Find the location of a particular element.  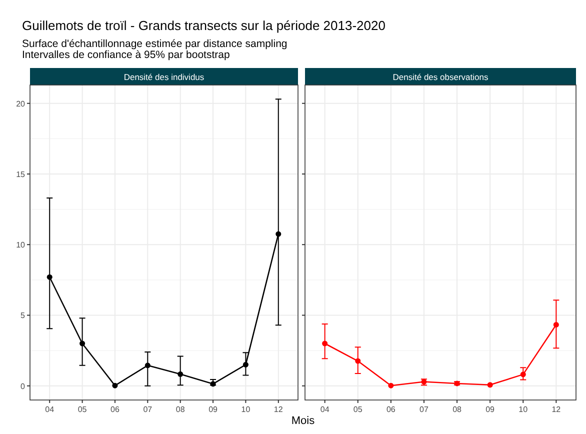

chart-title: Densité des observations is located at coordinates (440, 77).